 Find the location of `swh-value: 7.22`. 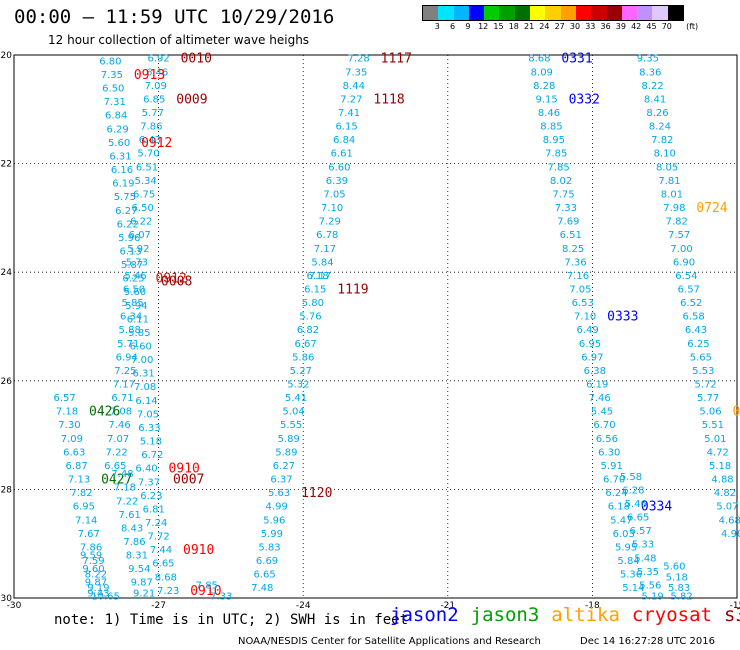

swh-value: 7.22 is located at coordinates (117, 452).